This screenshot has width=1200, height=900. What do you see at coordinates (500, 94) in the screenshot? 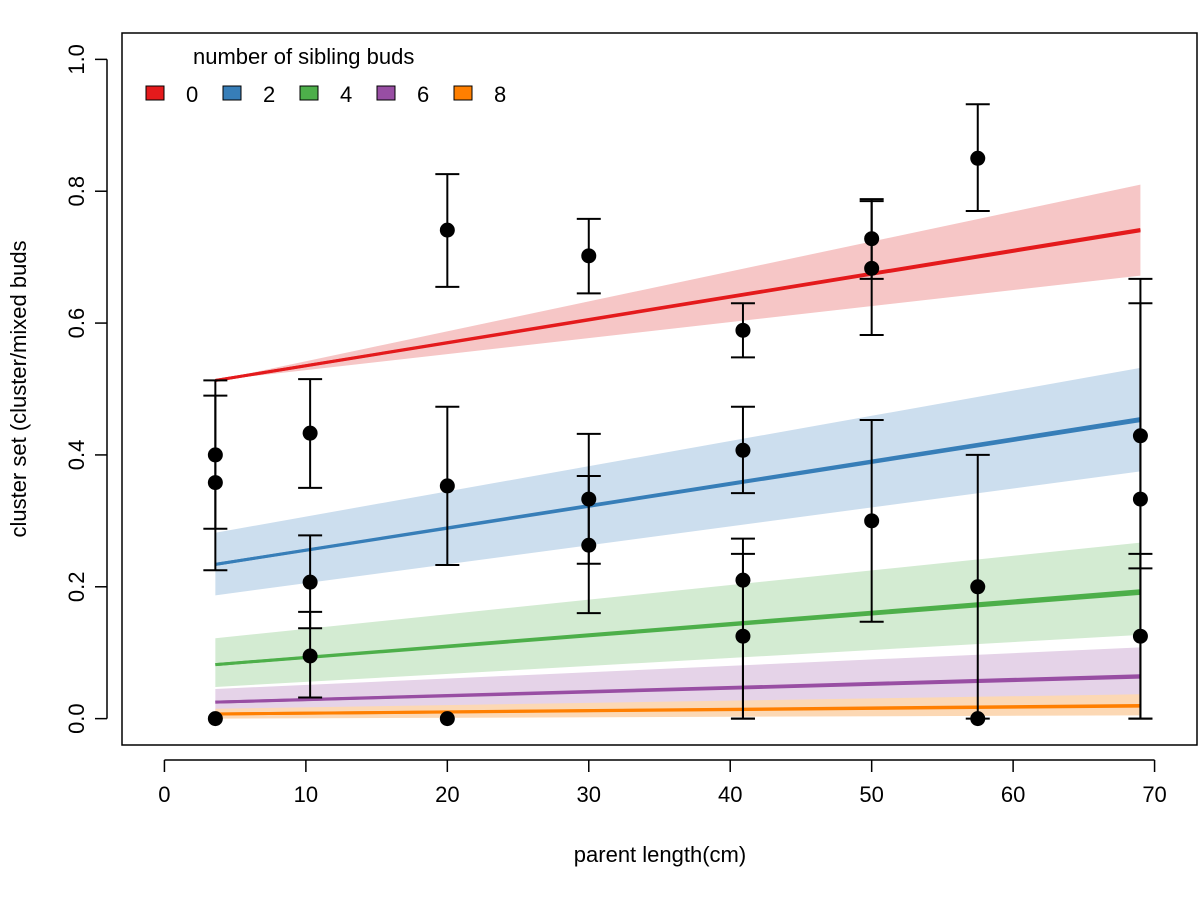
I see `legend-label: 8` at bounding box center [500, 94].